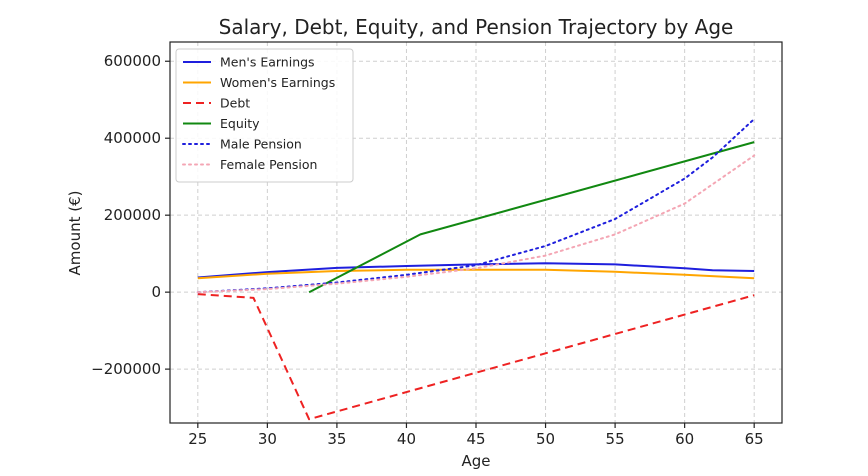 This screenshot has height=476, width=868. Describe the element at coordinates (268, 164) in the screenshot. I see `legend-label-female-pension: Female Pension` at that location.